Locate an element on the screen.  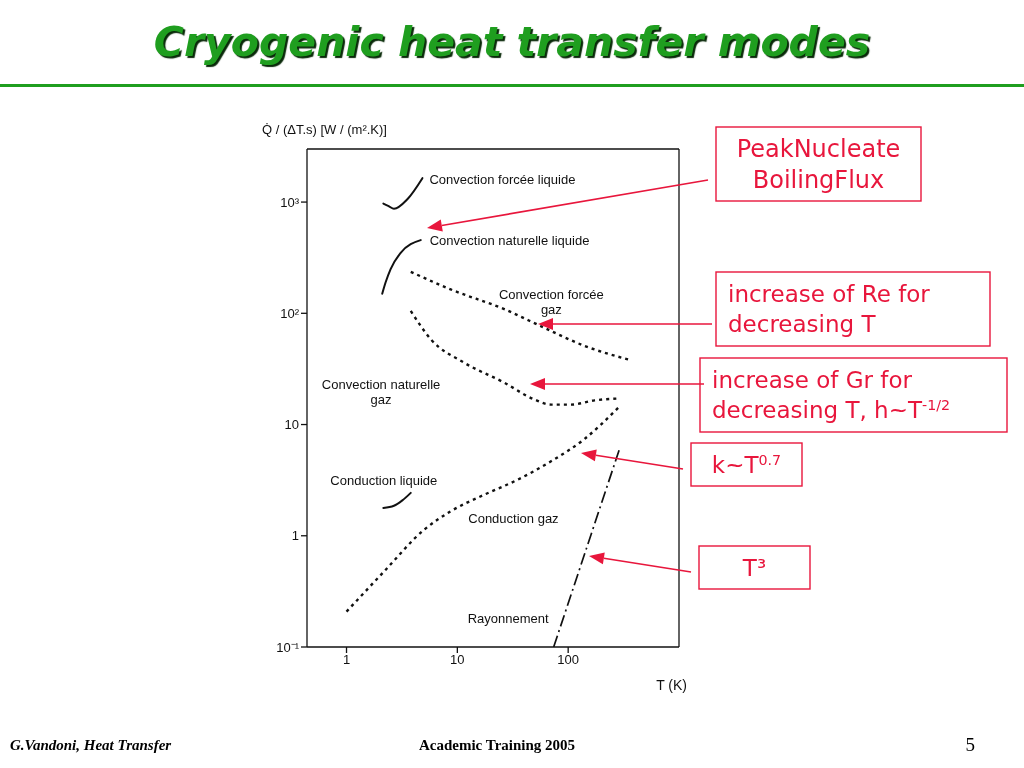
y-tick-label: 10³ is located at coordinates (290, 202).